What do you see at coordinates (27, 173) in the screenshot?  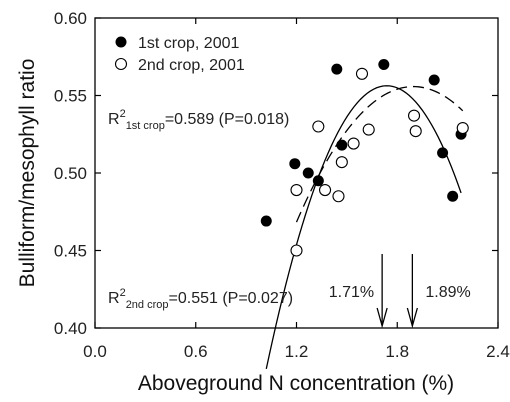 I see `y-axis-label: Bulliform/mesophyll ratio` at bounding box center [27, 173].